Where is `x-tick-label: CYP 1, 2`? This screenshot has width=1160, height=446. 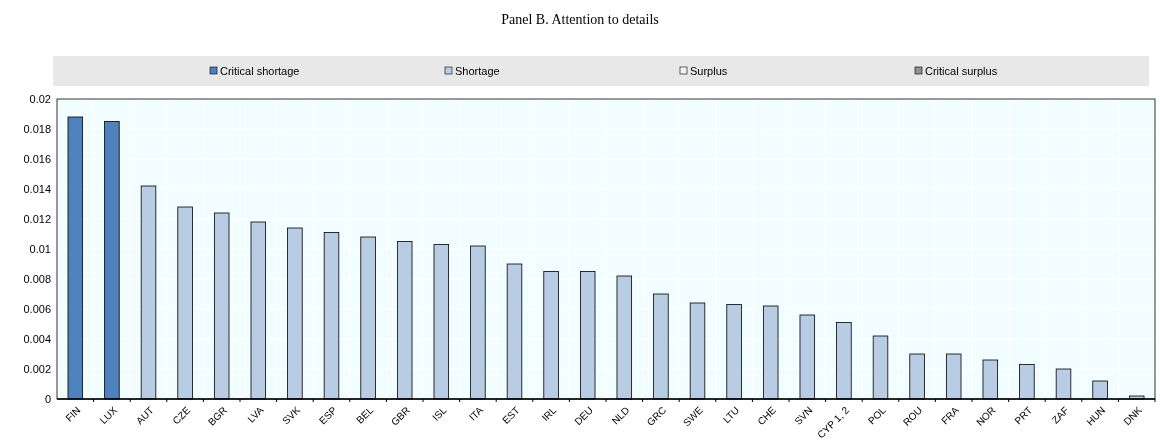
x-tick-label: CYP 1, 2 is located at coordinates (833, 422).